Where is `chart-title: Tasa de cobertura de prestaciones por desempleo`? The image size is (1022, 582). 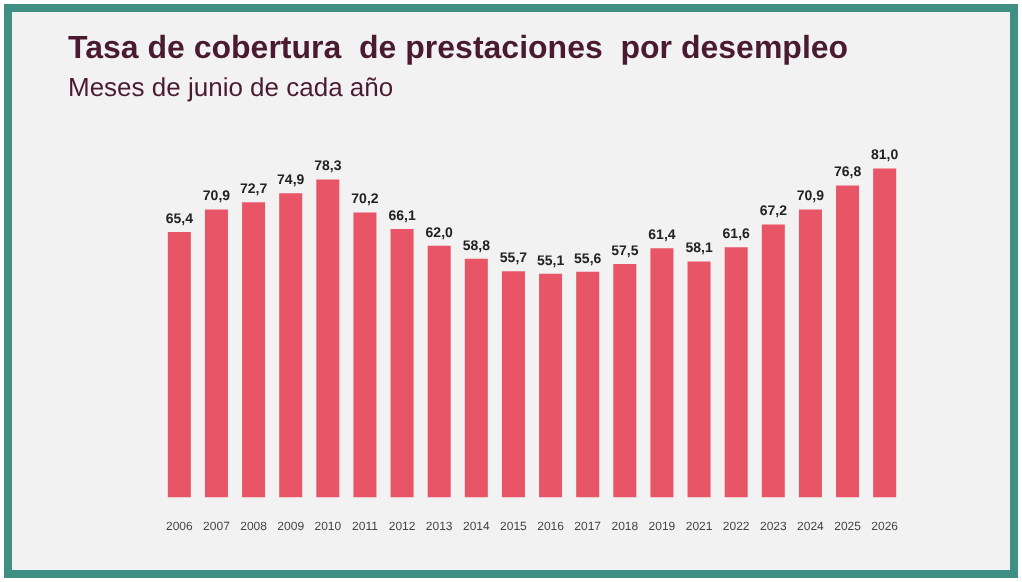 chart-title: Tasa de cobertura de prestaciones por desempleo is located at coordinates (458, 50).